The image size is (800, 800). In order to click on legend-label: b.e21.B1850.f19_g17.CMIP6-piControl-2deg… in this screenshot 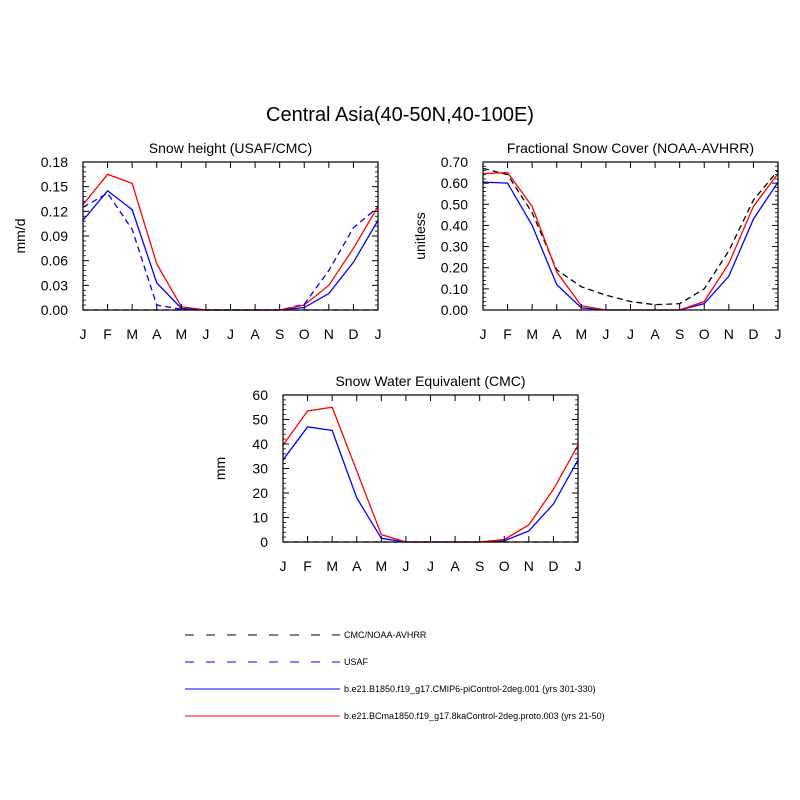, I will do `click(470, 689)`.